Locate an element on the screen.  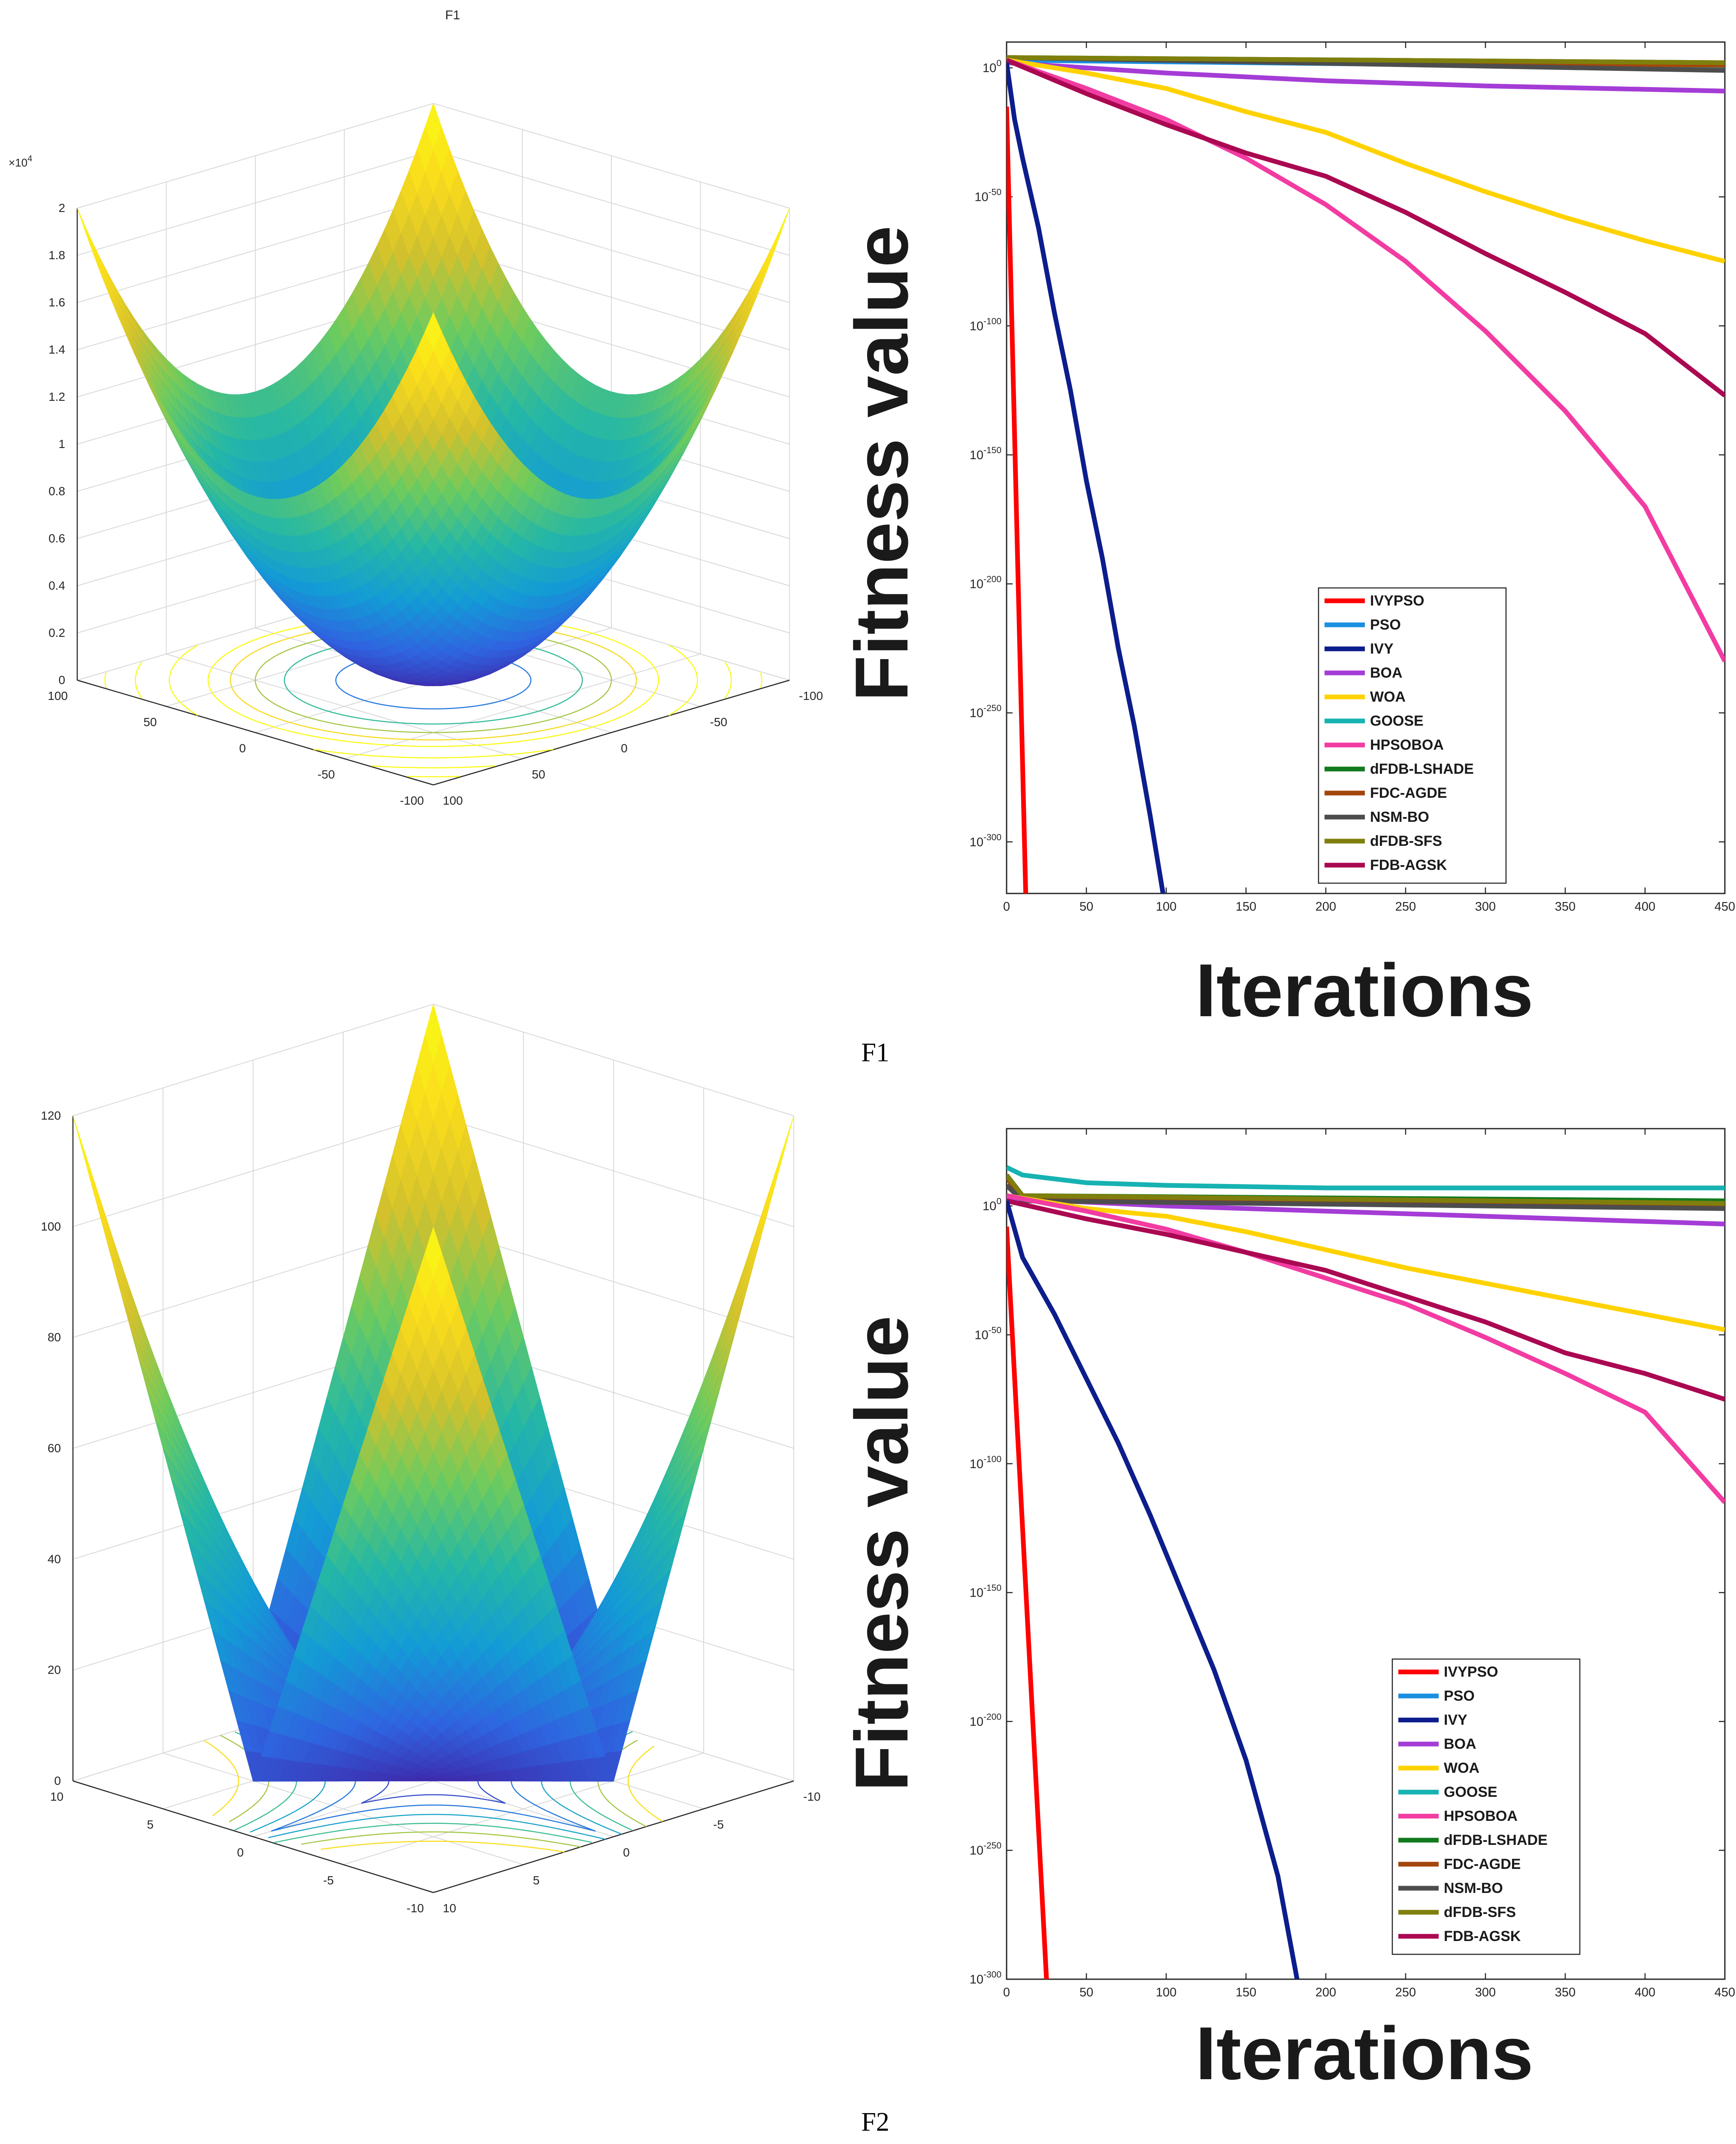
f2-y-axis-label: Fitness value is located at coordinates (882, 1554).